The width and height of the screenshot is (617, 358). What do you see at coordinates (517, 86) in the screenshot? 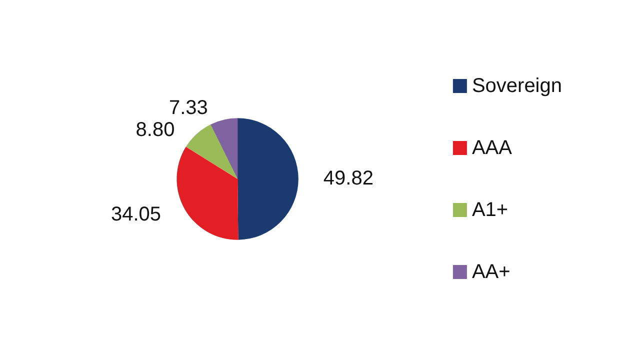
I see `legend-label: Sovereign` at bounding box center [517, 86].